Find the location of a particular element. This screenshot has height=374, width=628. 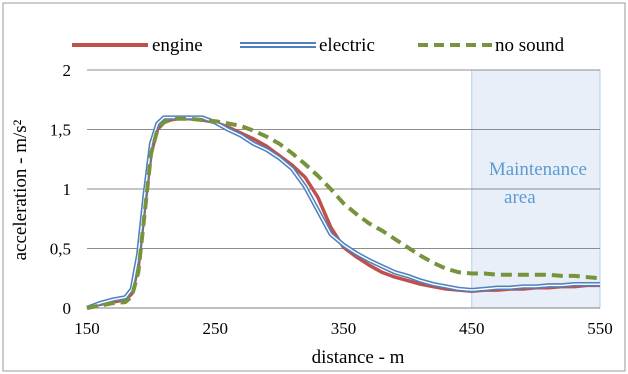

legend-item-electric: electric is located at coordinates (307, 45).